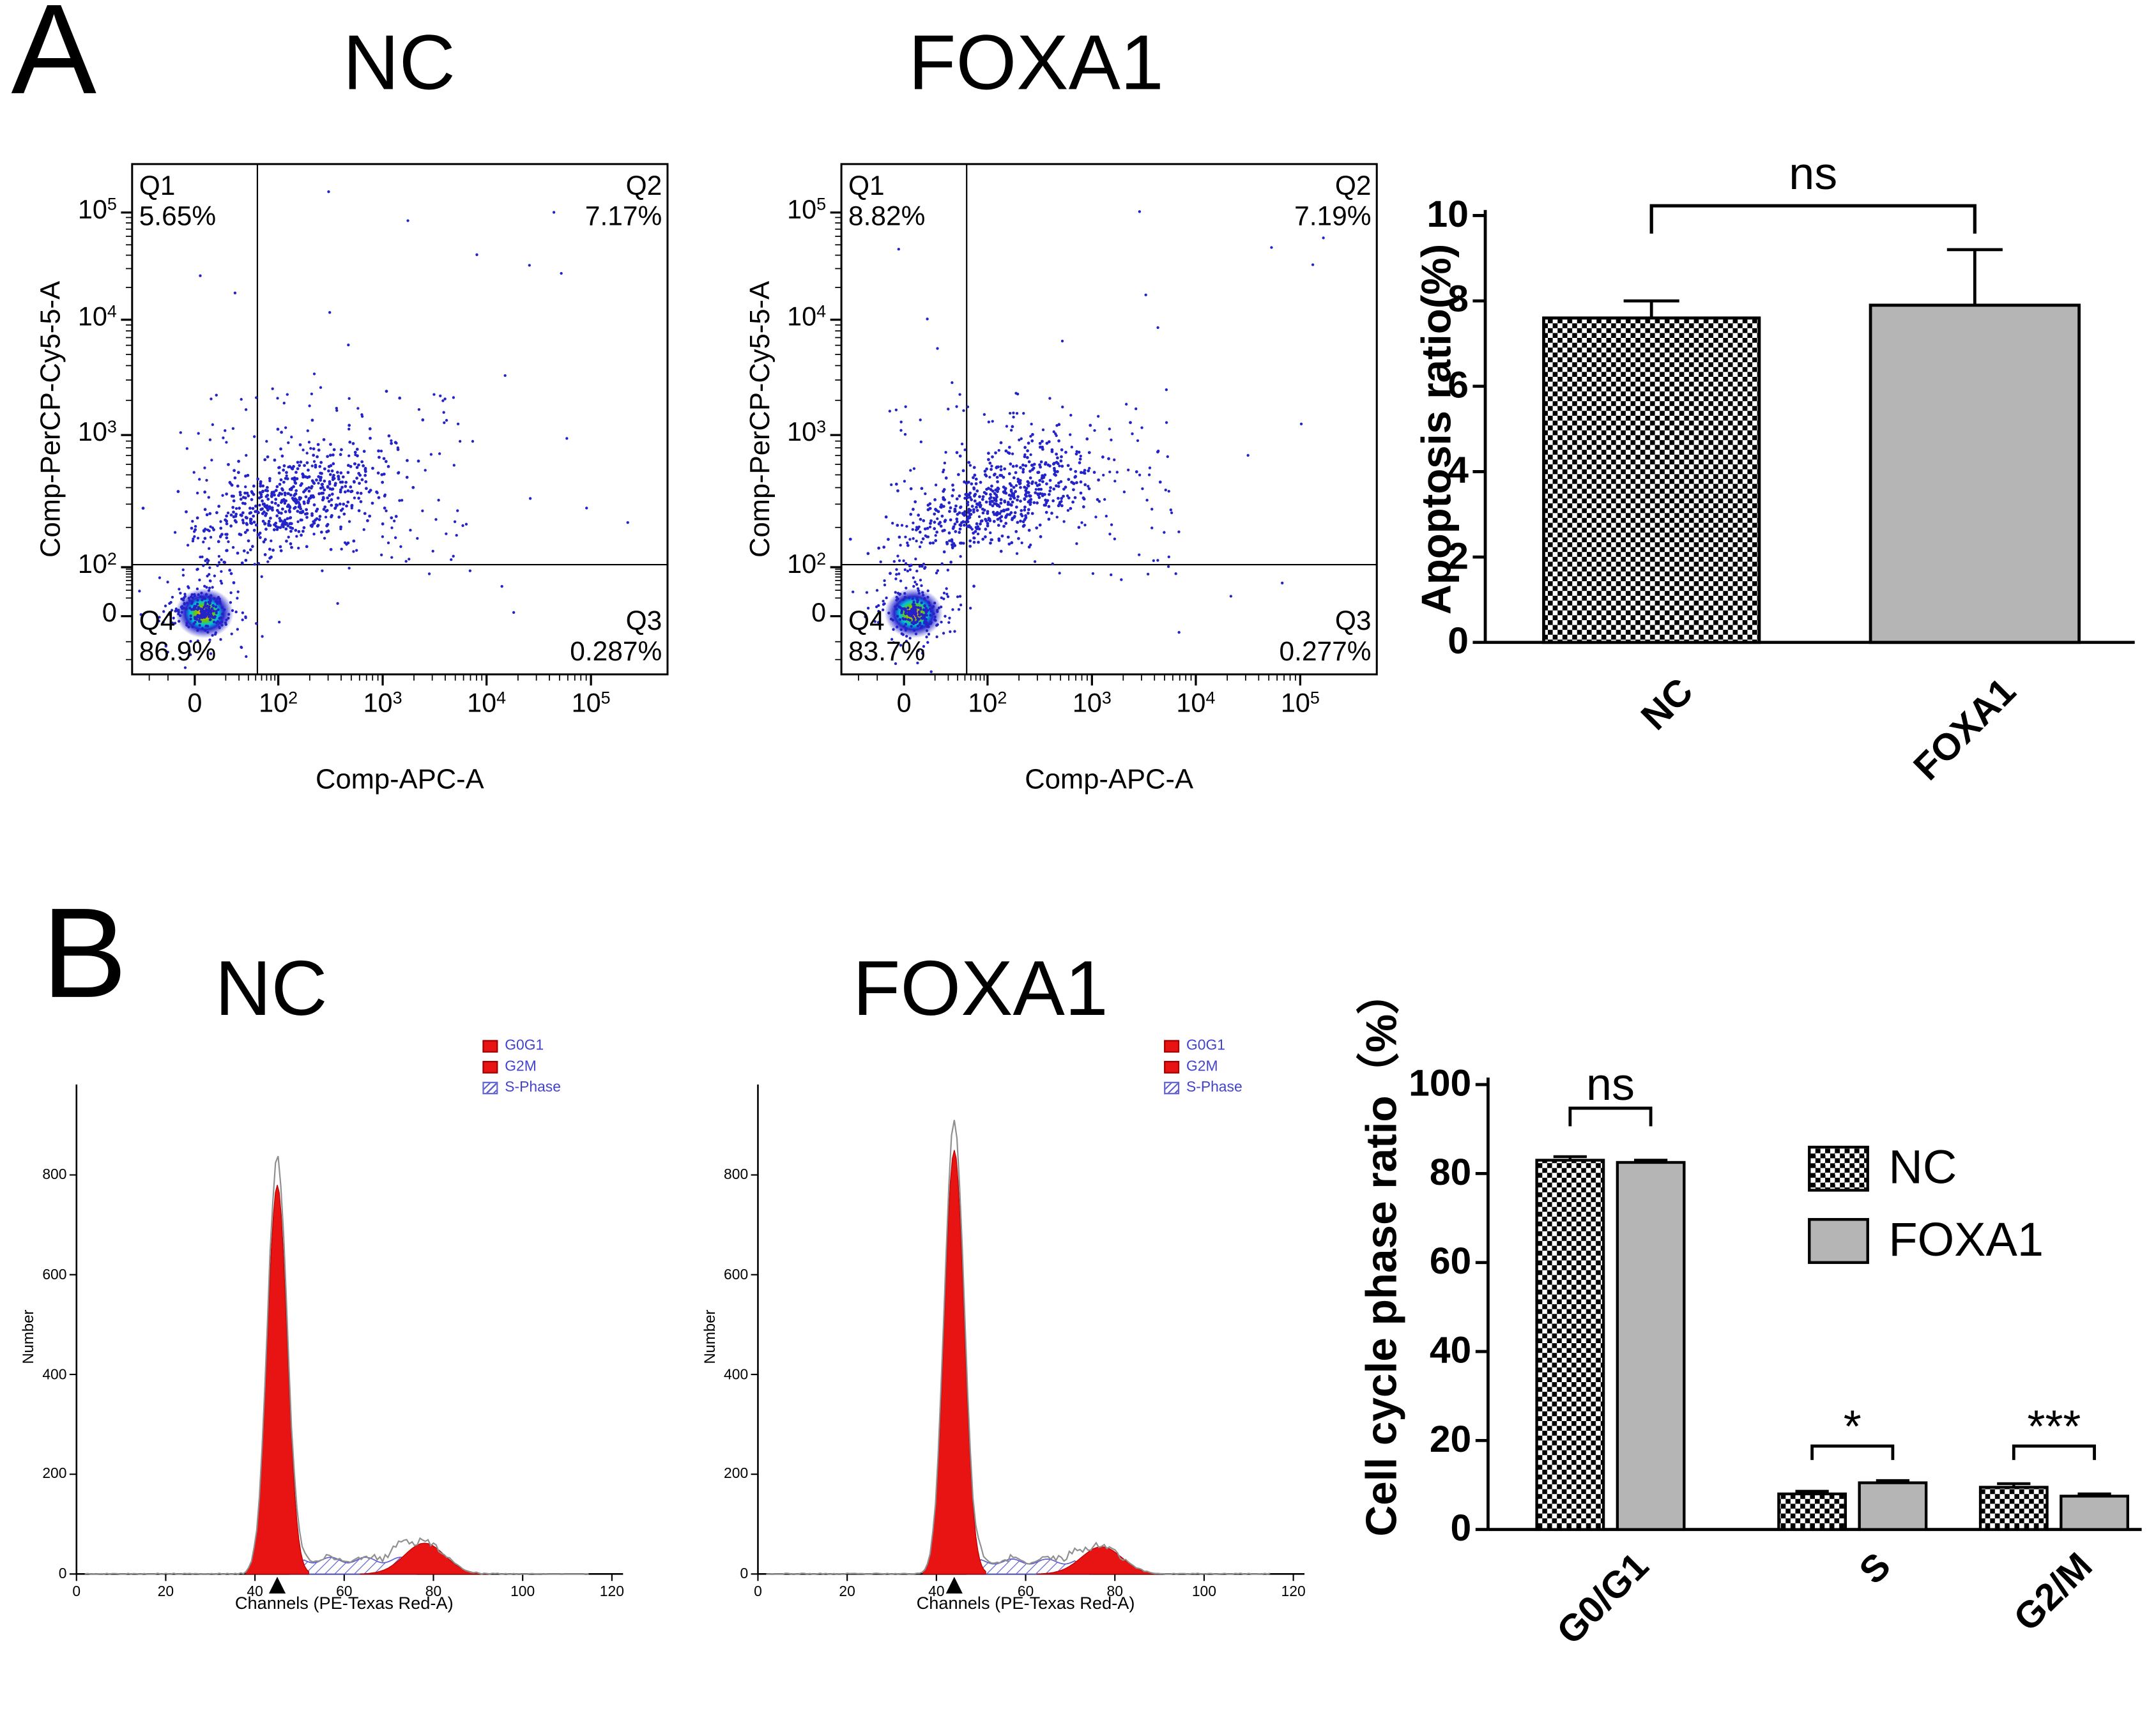 The image size is (2156, 1713). Describe the element at coordinates (1852, 1426) in the screenshot. I see `significance-label: *` at that location.